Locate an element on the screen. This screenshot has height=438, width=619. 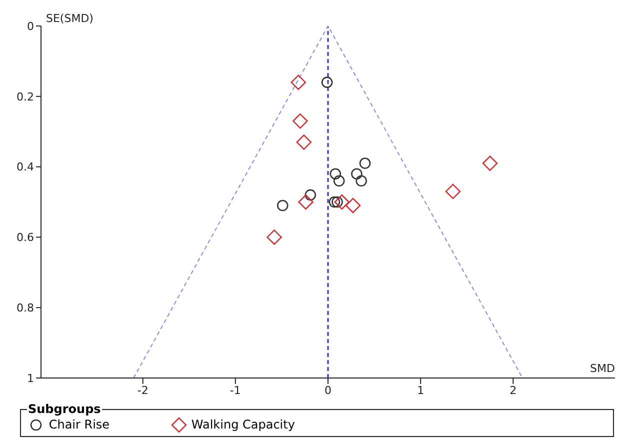
y-tick-label: 0.4 is located at coordinates (25, 167).